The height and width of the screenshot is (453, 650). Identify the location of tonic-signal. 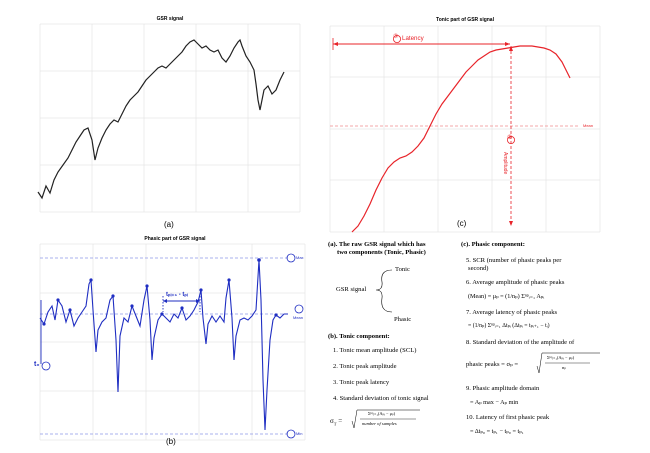
(461, 139).